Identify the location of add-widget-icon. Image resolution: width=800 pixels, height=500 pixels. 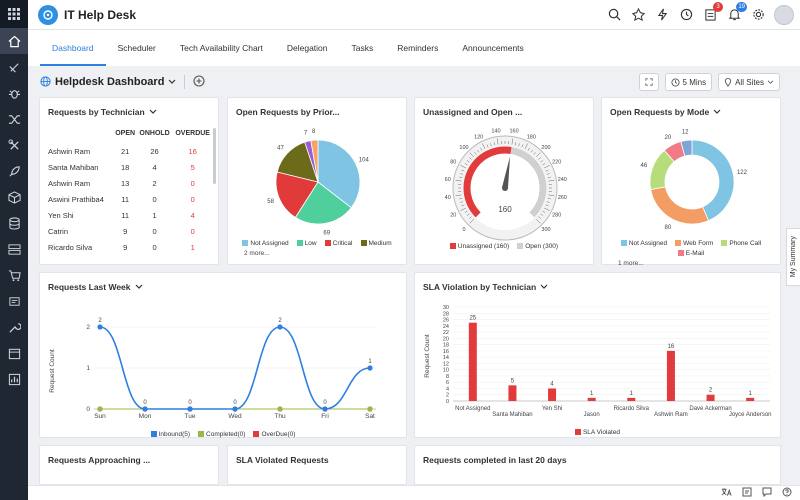
(199, 82).